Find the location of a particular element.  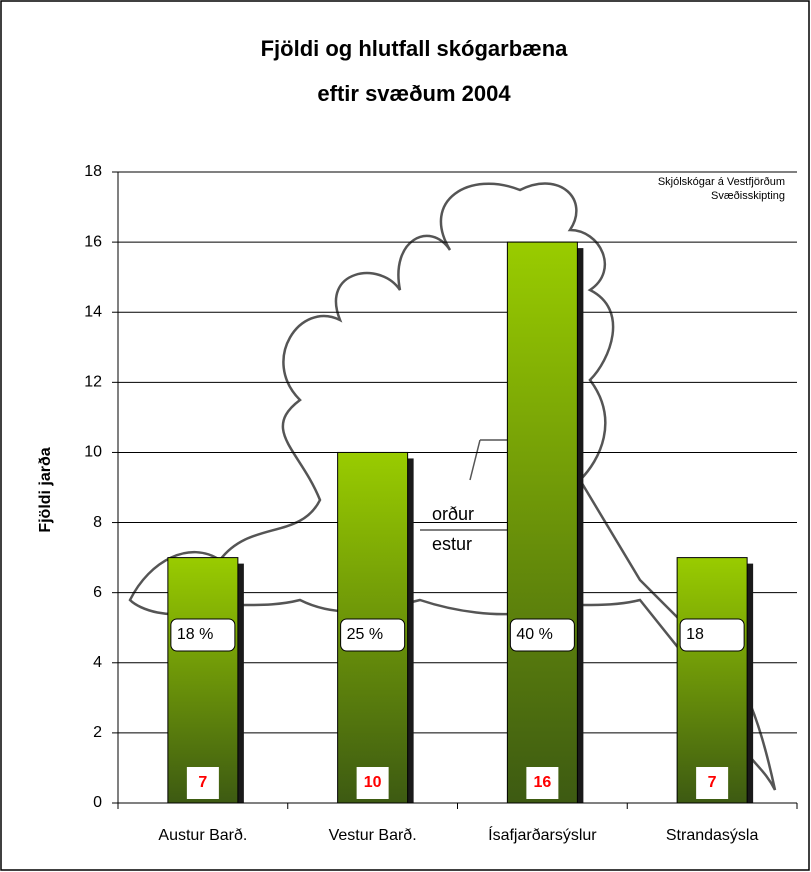

y-tick-label: 6 is located at coordinates (97, 592).